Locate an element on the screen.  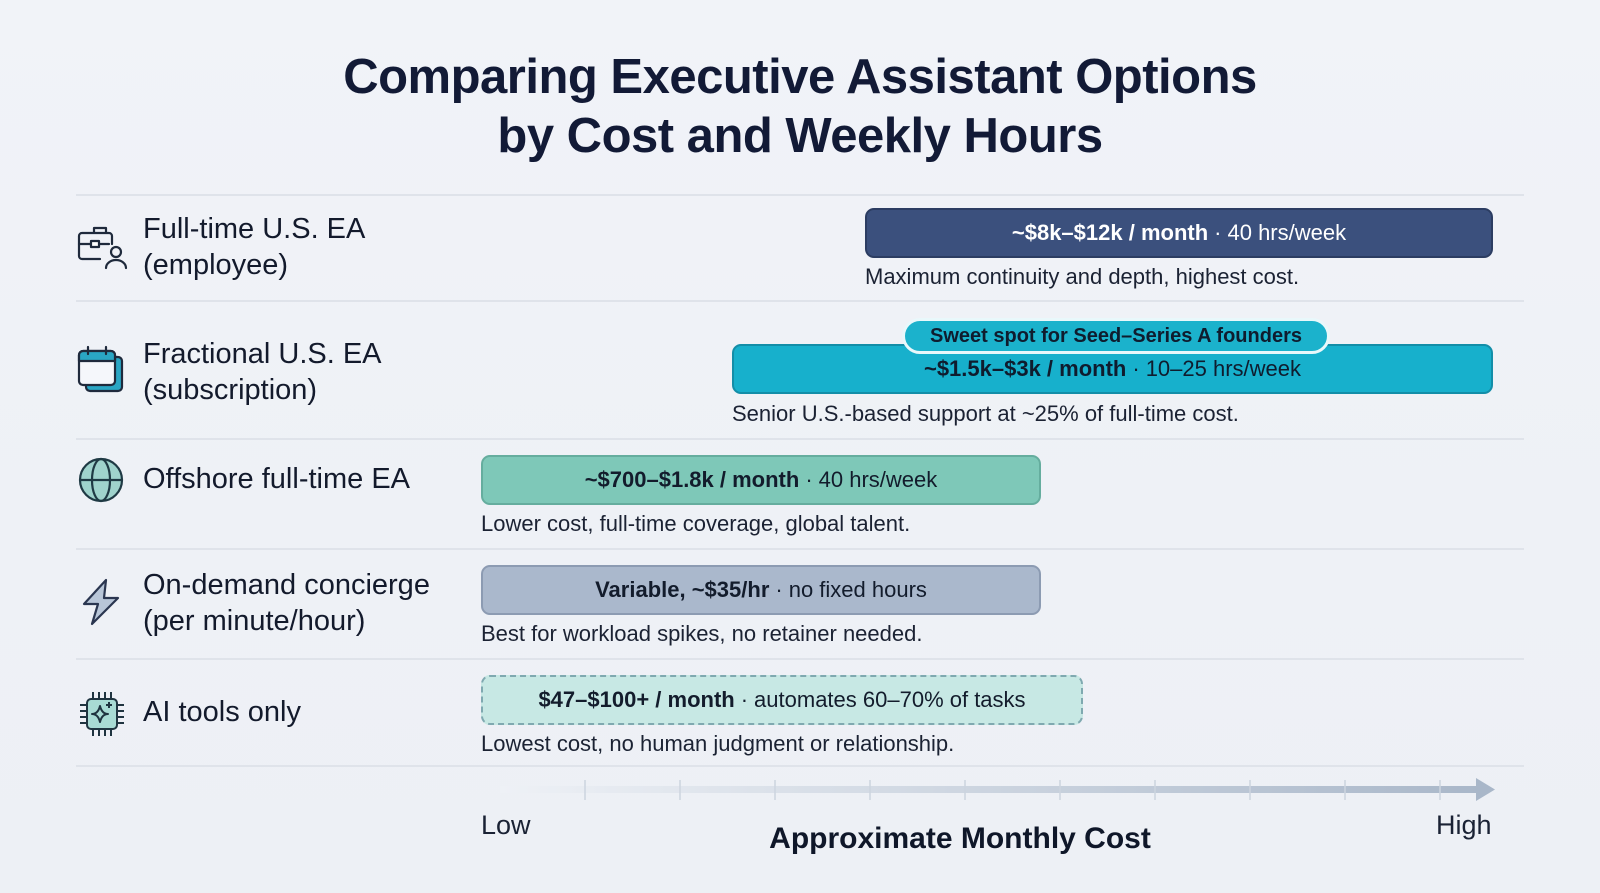
calendar-stack-icon is located at coordinates (102, 370).